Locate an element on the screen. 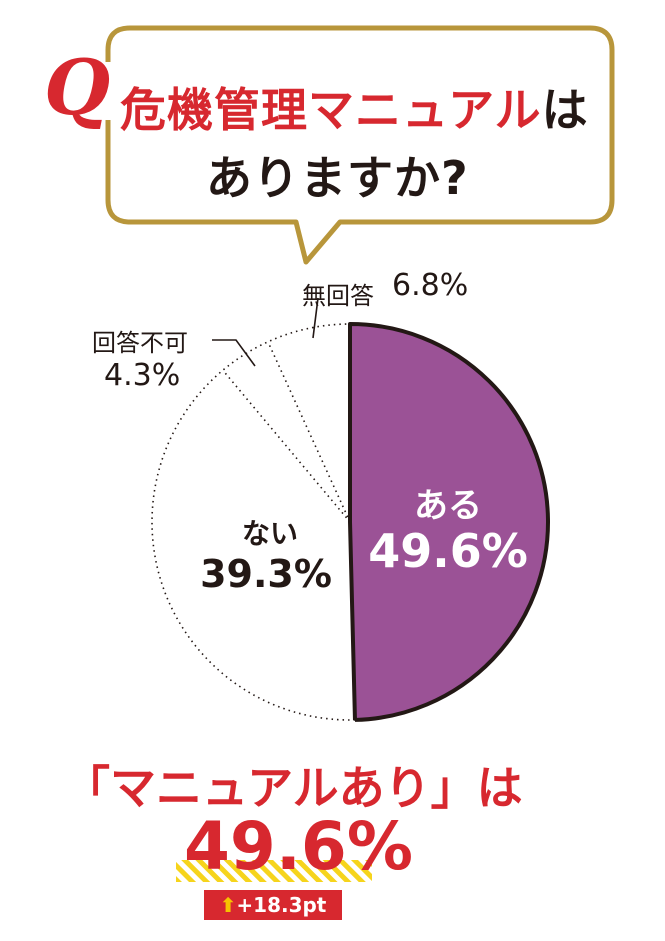  q-badge-icon: Q is located at coordinates (77, 87).